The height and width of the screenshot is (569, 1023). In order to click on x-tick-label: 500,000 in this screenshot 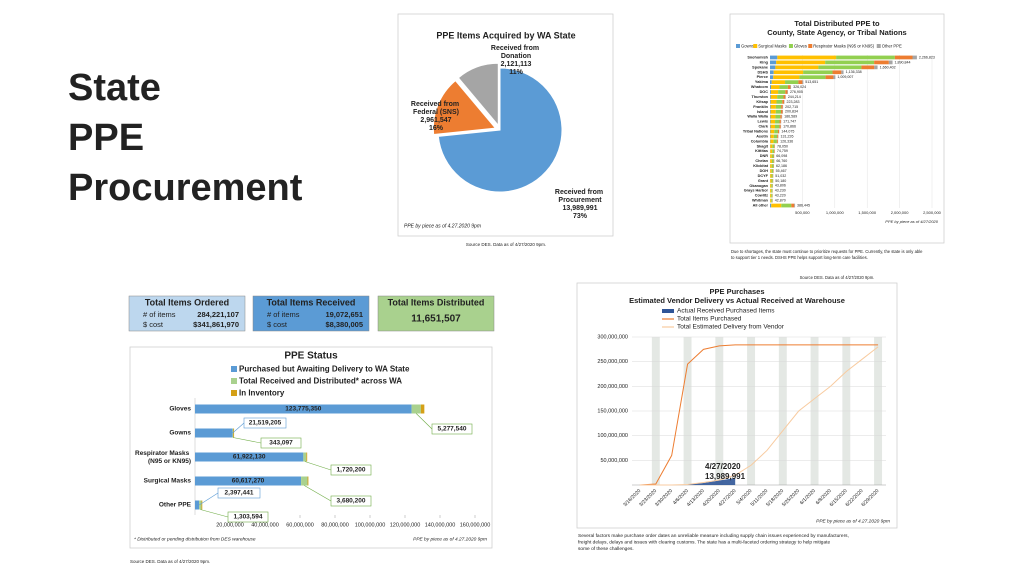, I will do `click(802, 212)`.